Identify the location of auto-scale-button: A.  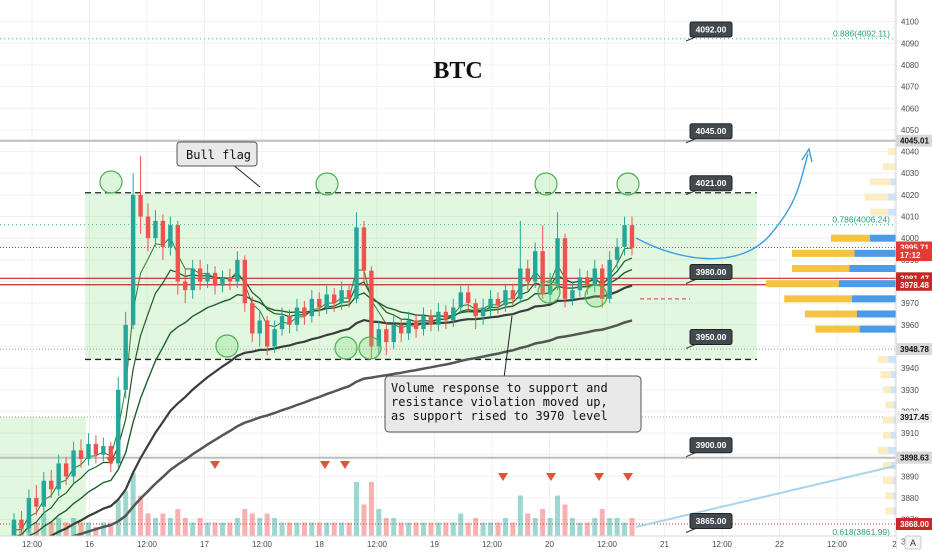
(913, 542).